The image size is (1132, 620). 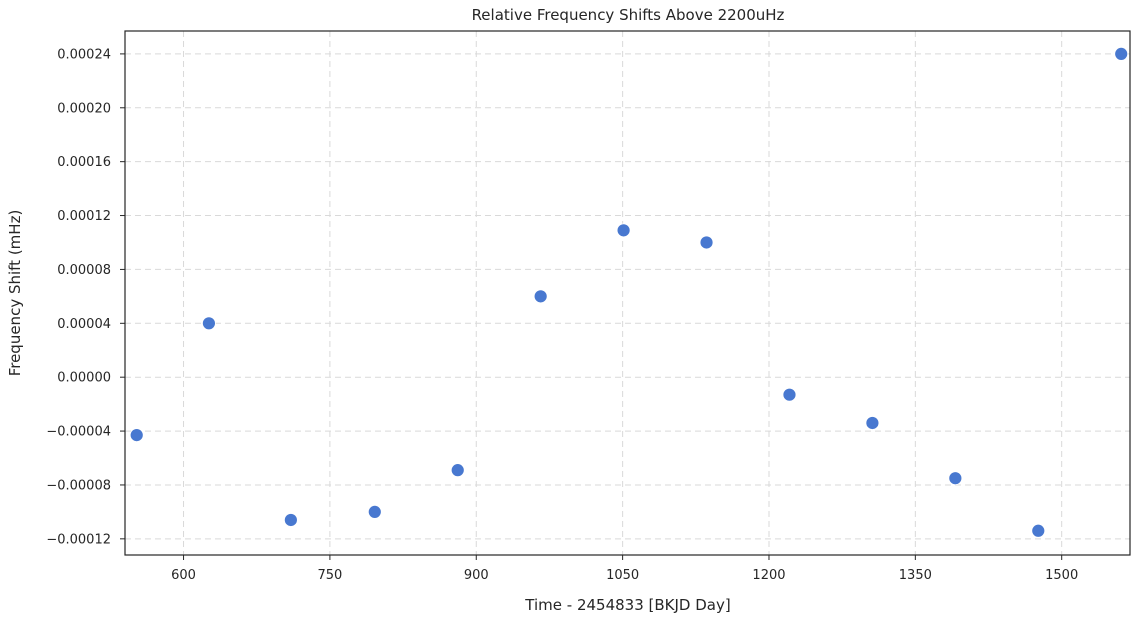 What do you see at coordinates (78, 485) in the screenshot?
I see `y-tick-label: −0.00008` at bounding box center [78, 485].